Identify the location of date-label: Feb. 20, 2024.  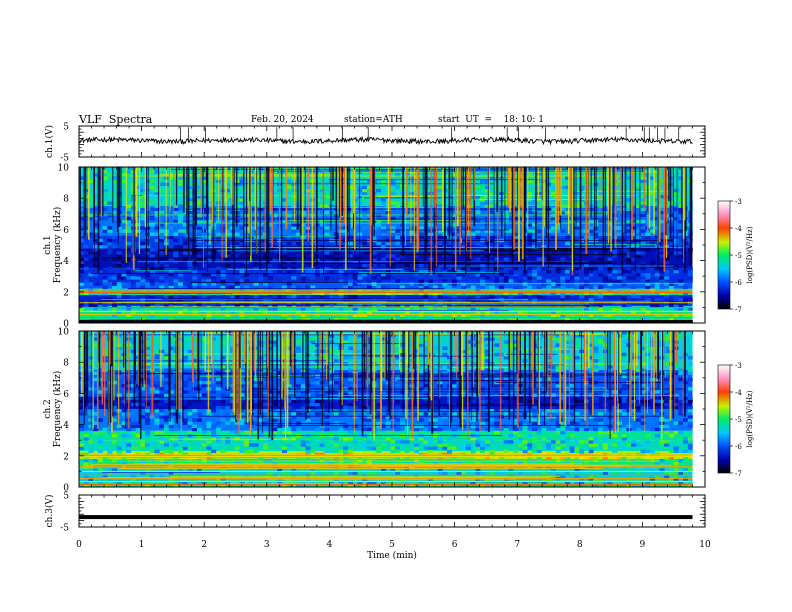
(282, 120).